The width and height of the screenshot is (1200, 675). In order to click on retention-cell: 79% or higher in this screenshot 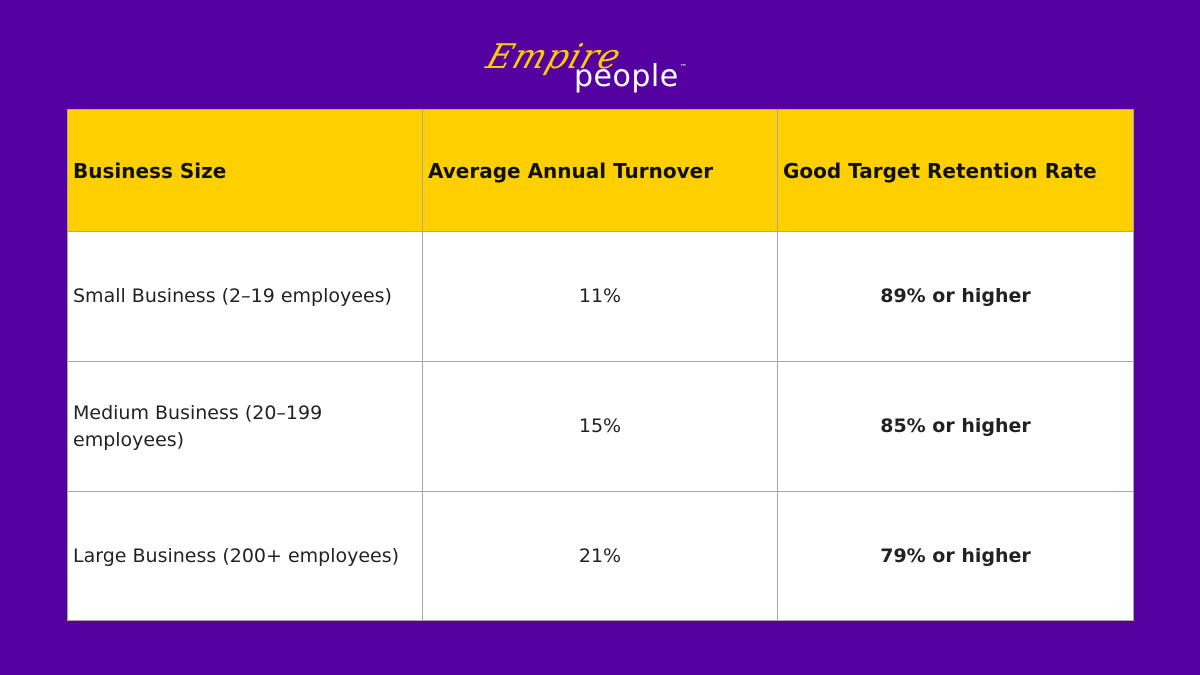, I will do `click(955, 556)`.